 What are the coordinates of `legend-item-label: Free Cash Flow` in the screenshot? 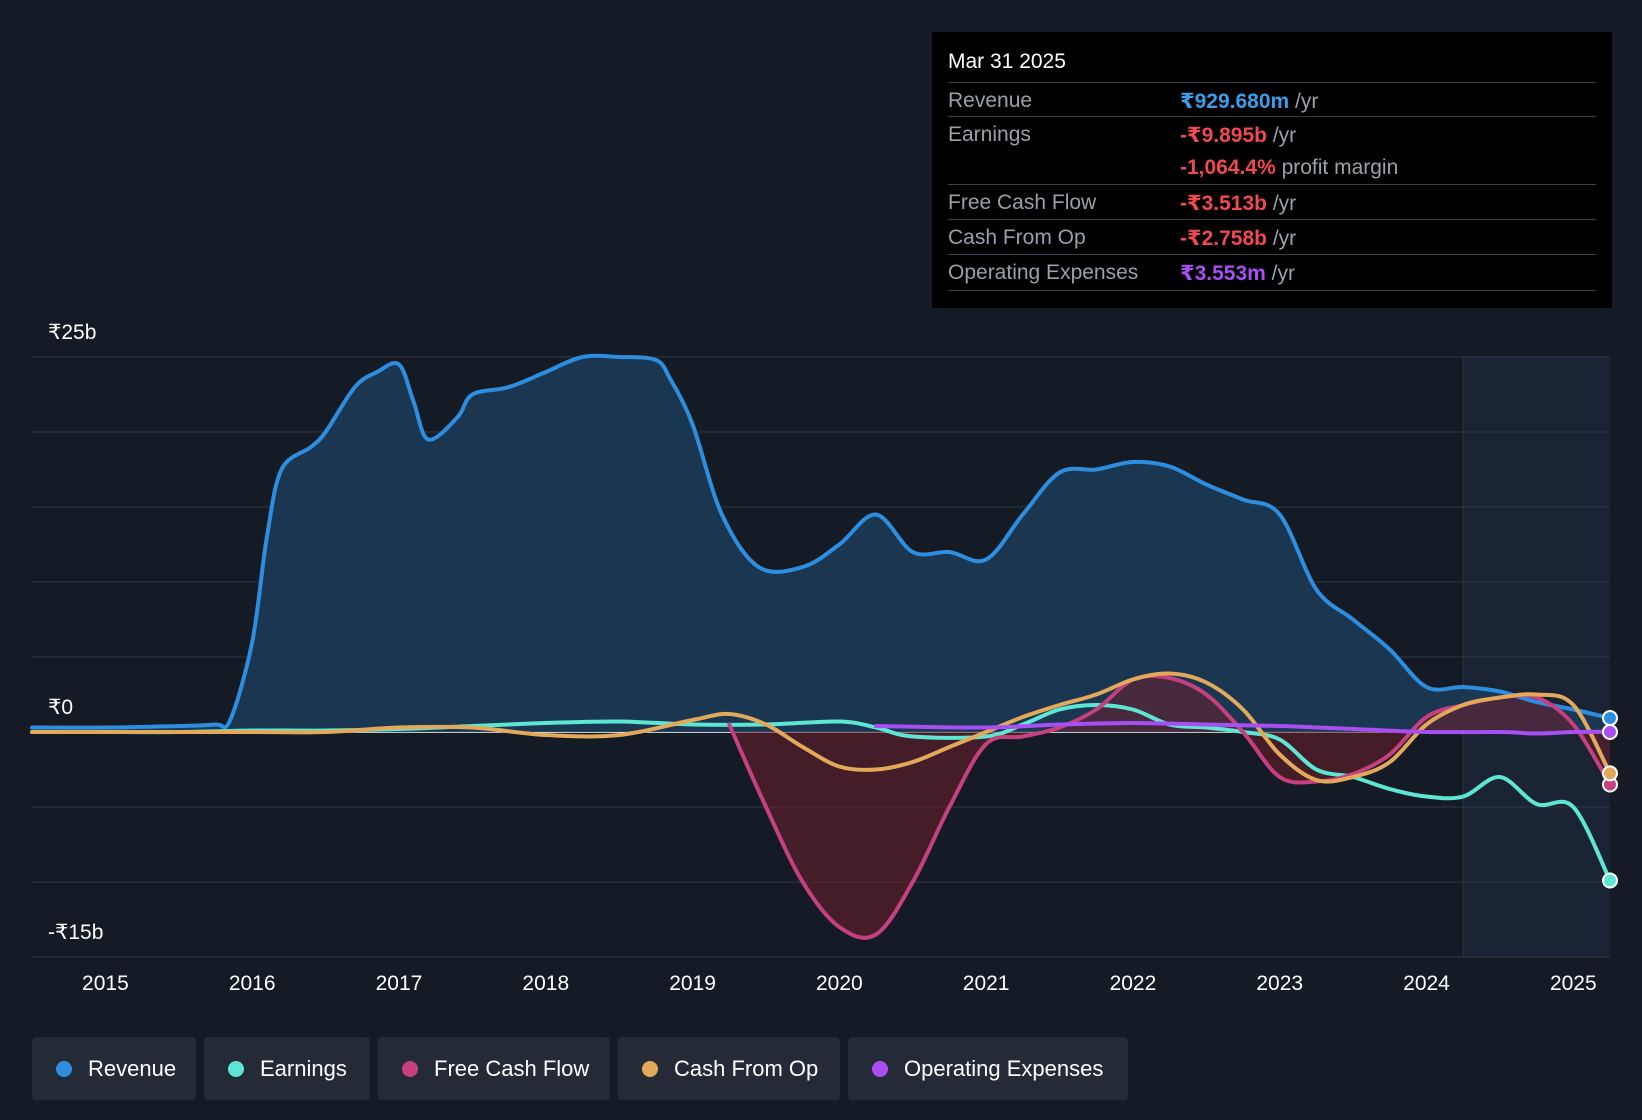 It's located at (512, 1068).